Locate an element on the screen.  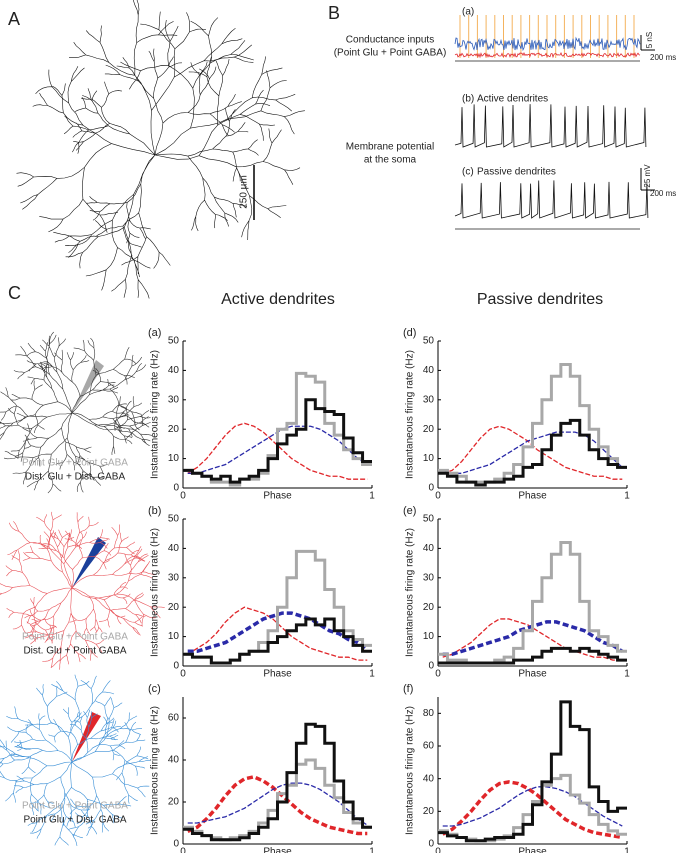
scale-label: 25 mV is located at coordinates (647, 176).